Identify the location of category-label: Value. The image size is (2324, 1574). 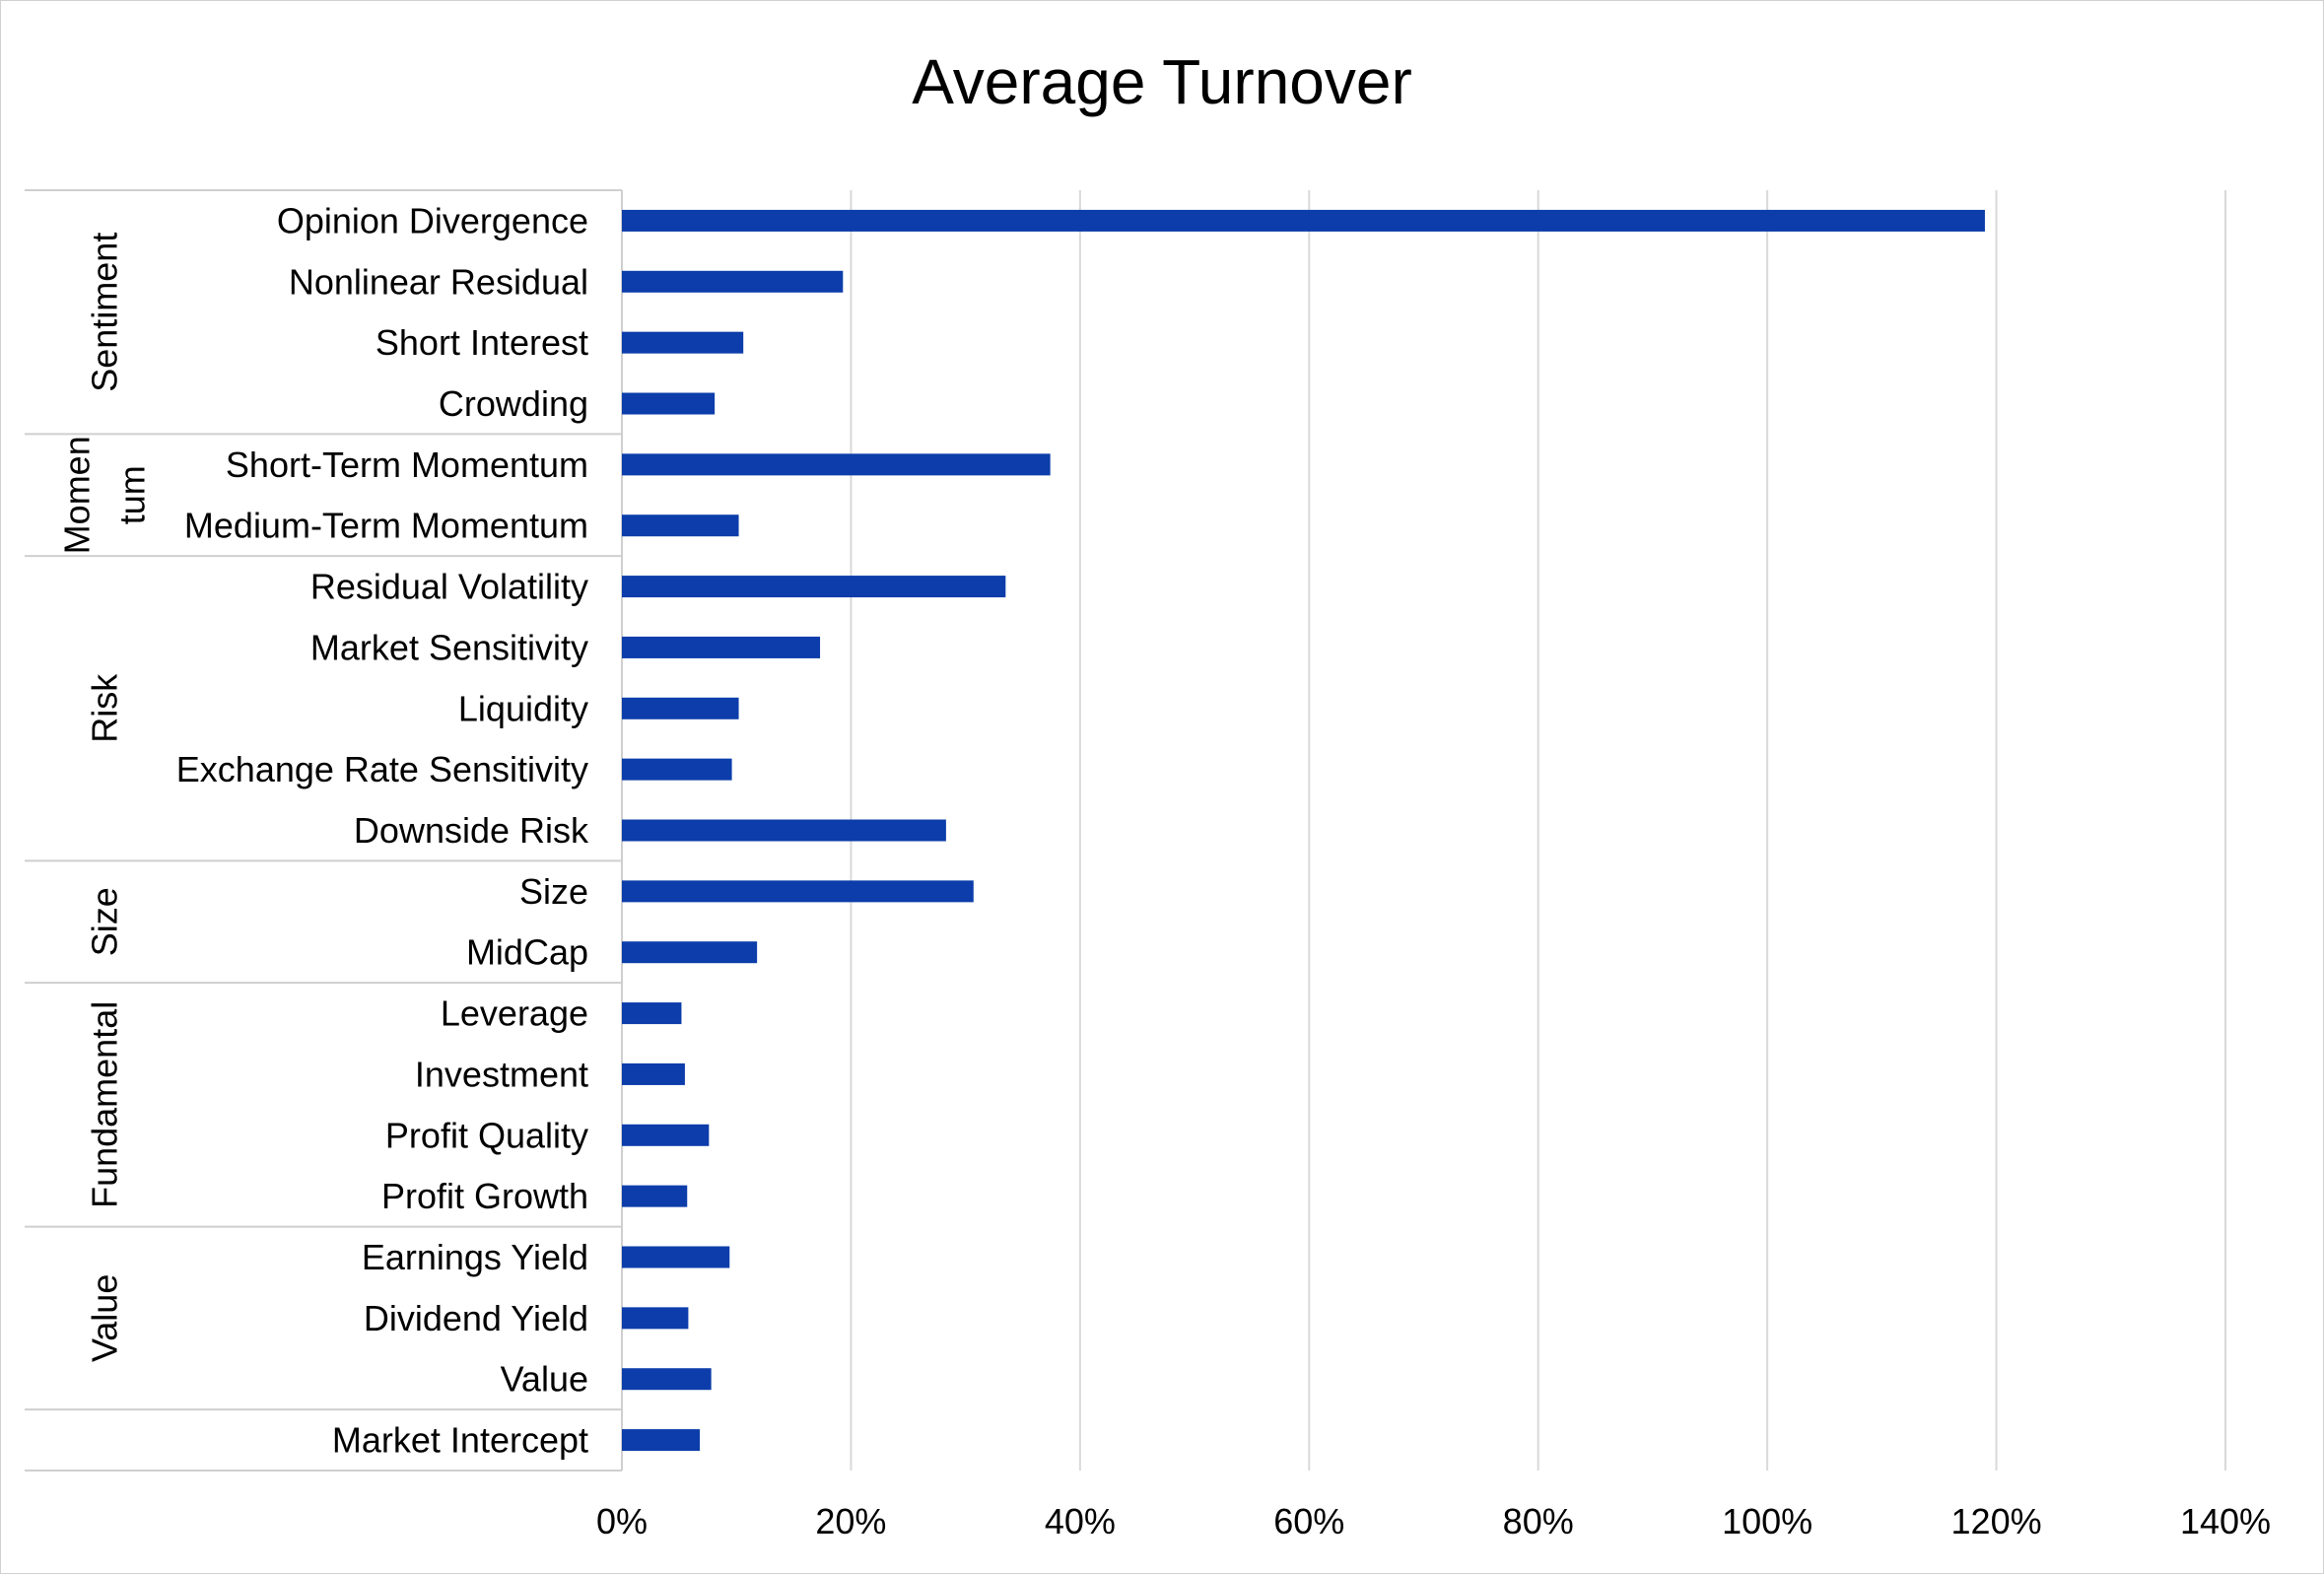
(545, 1379).